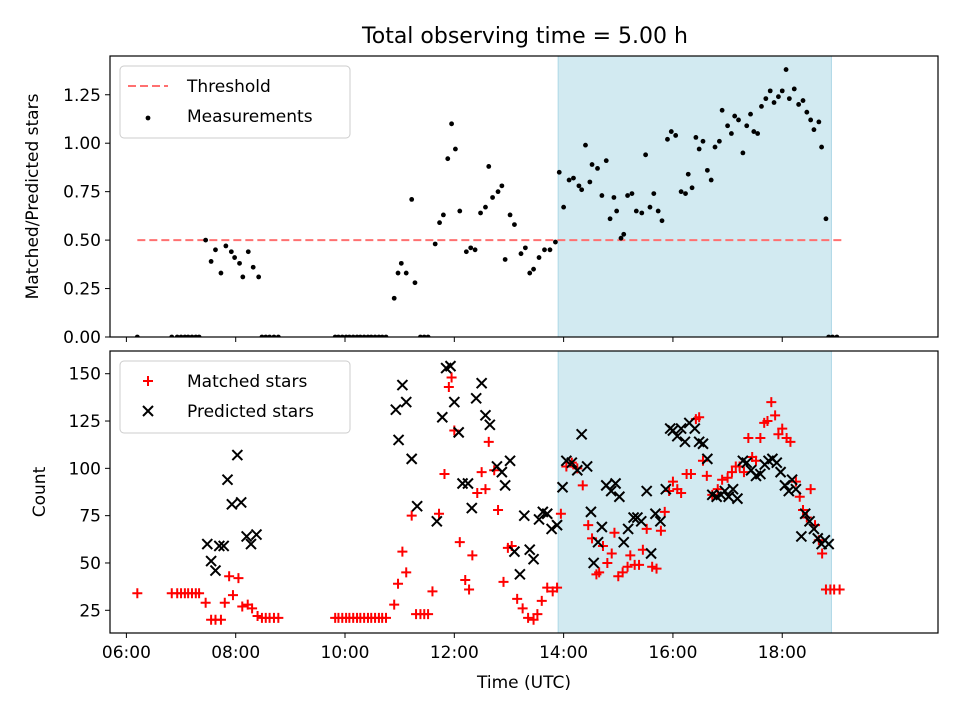  What do you see at coordinates (454, 653) in the screenshot?
I see `x-tick-label: 12:00` at bounding box center [454, 653].